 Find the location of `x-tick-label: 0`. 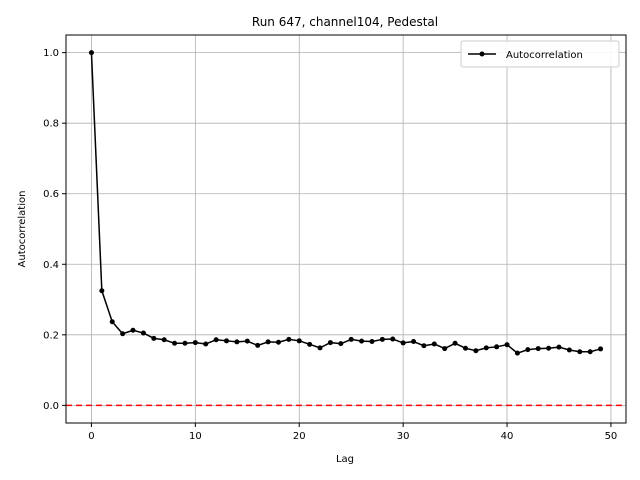

x-tick-label: 0 is located at coordinates (91, 436).